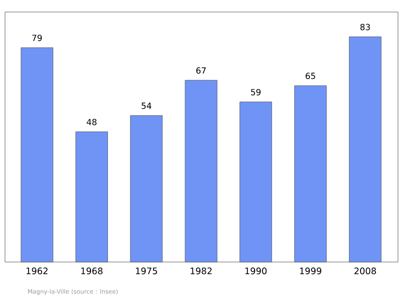 This screenshot has width=400, height=299. Describe the element at coordinates (91, 122) in the screenshot. I see `data-label: 48` at that location.